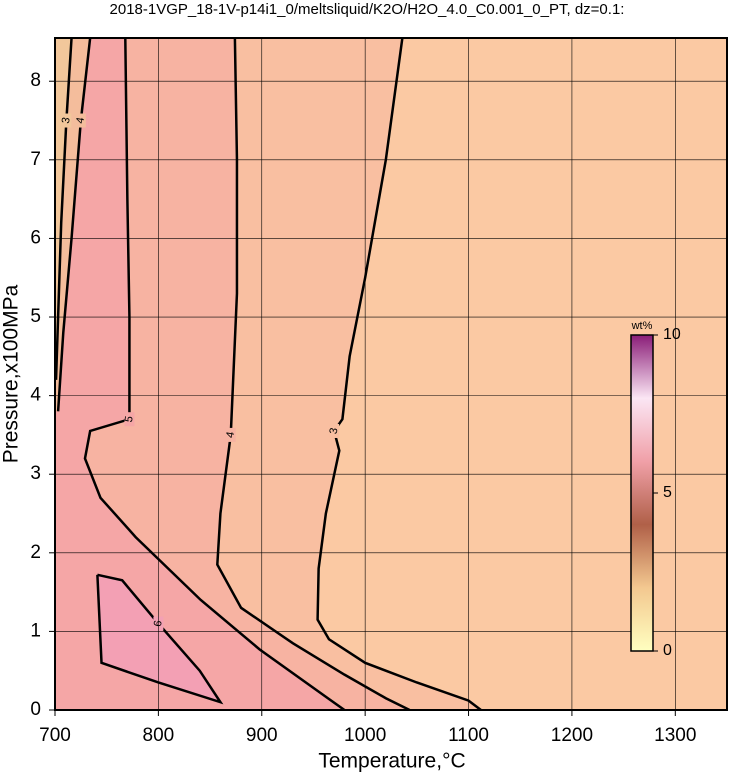 The image size is (734, 781). I want to click on y-tick-label: 5, so click(35, 316).